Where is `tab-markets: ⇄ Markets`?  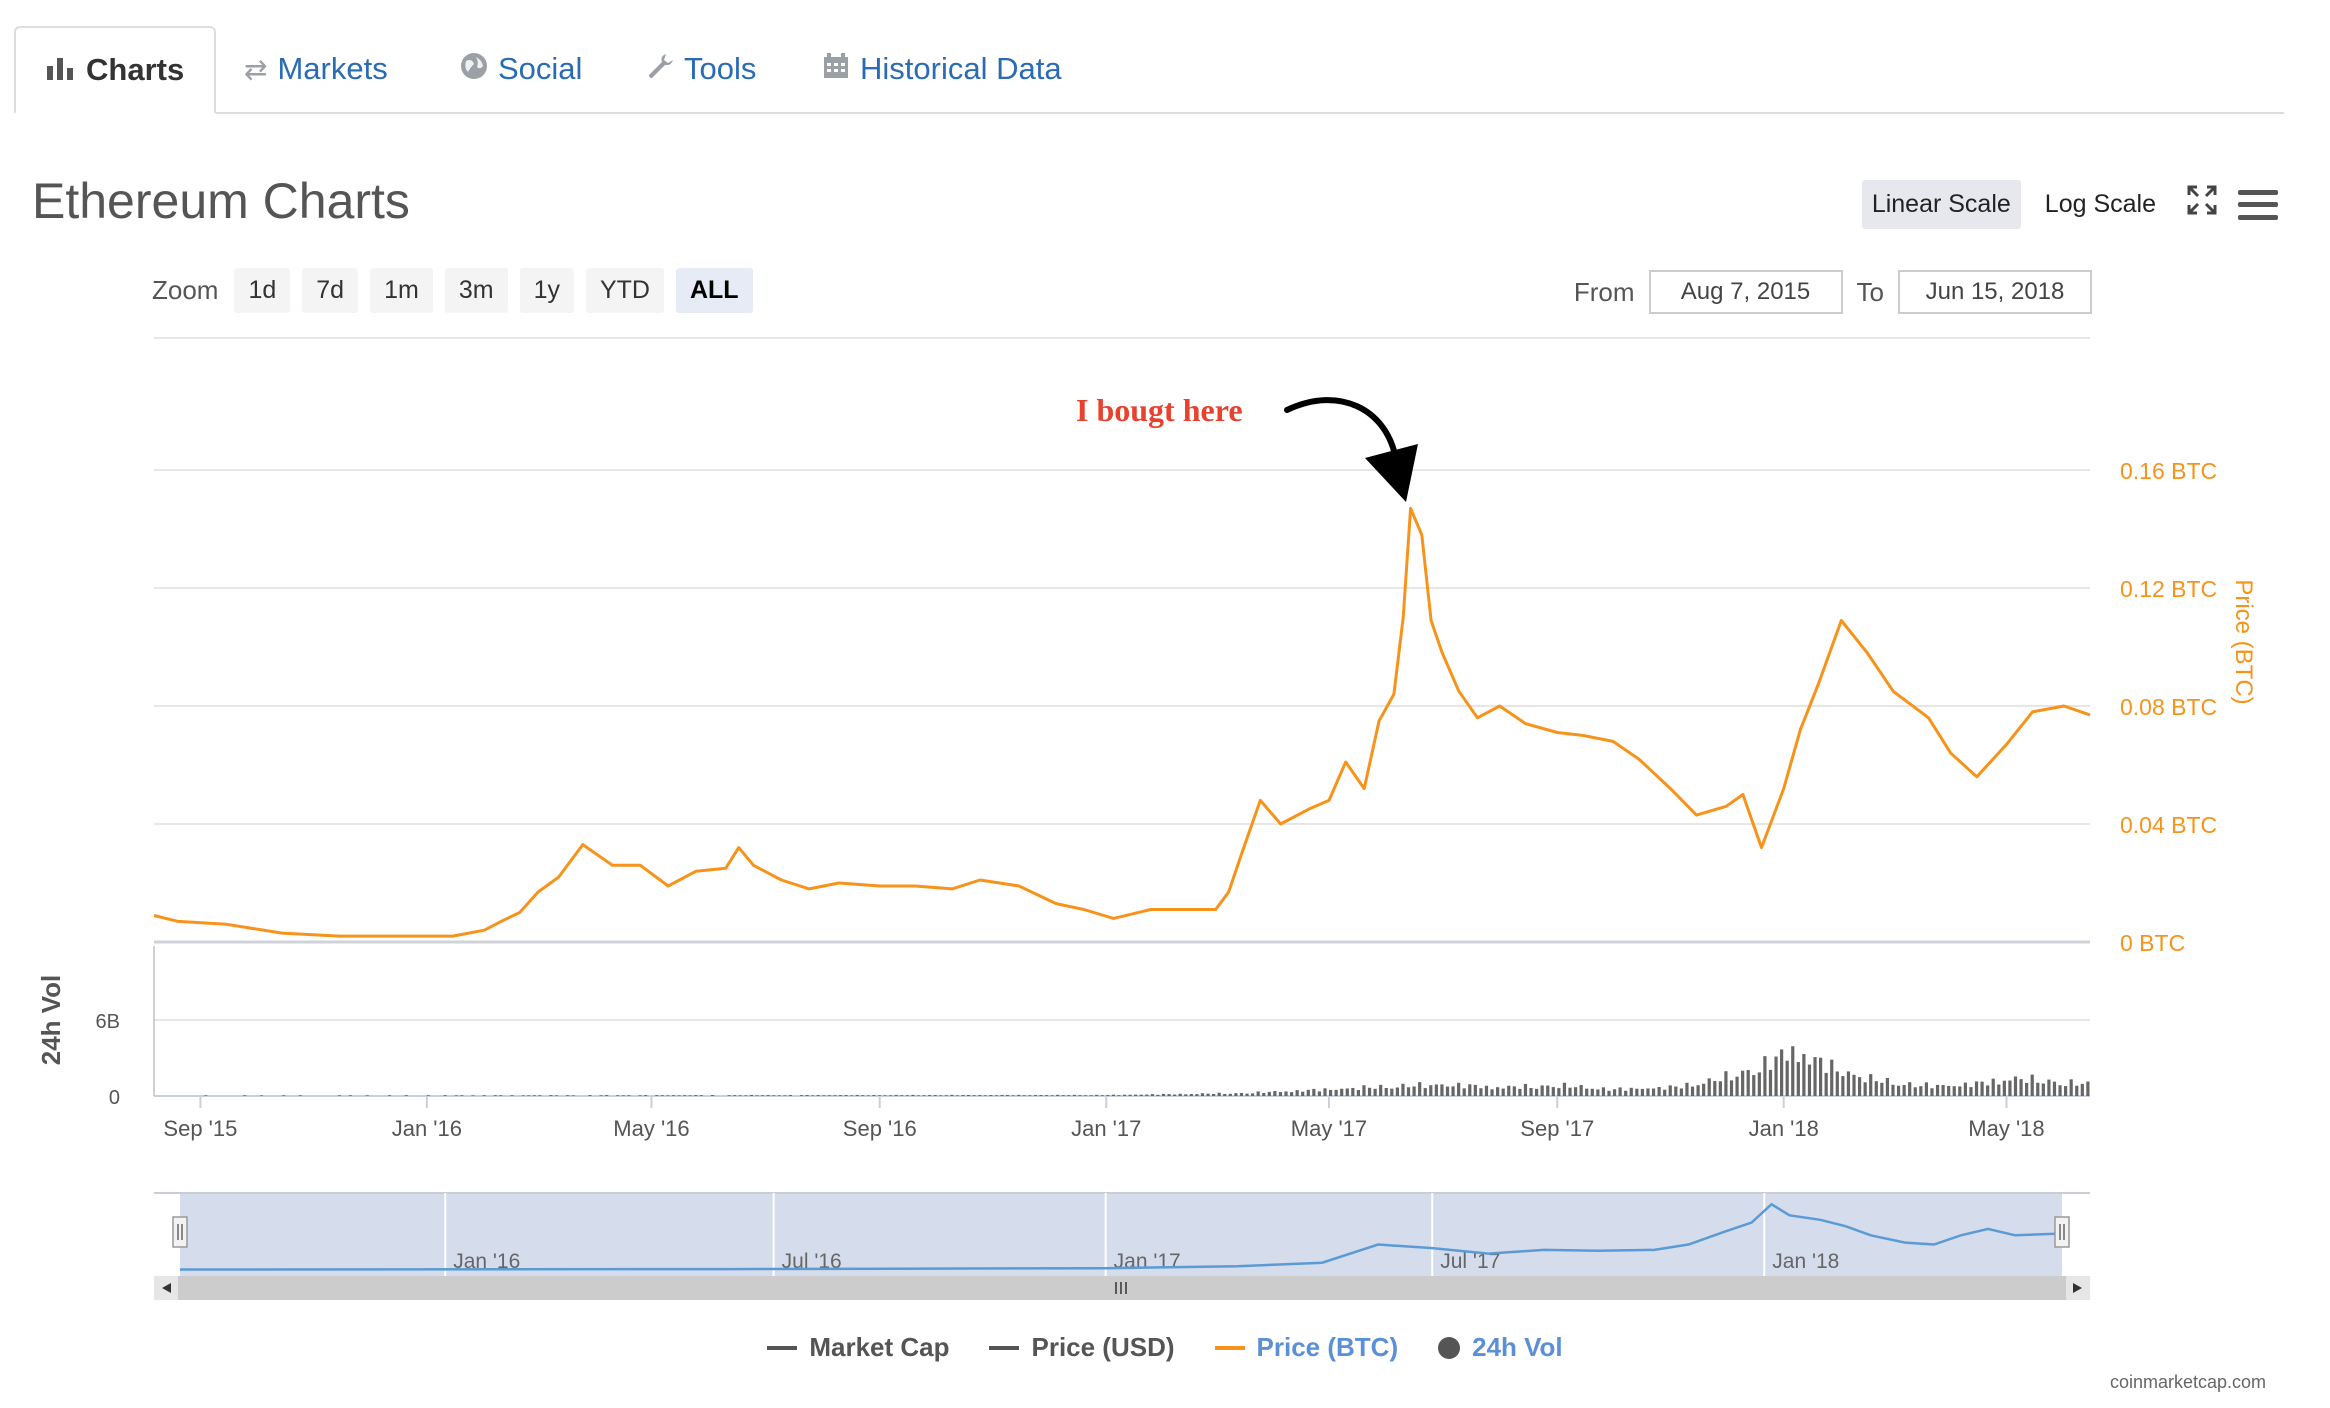
tab-markets: ⇄ Markets is located at coordinates (316, 69).